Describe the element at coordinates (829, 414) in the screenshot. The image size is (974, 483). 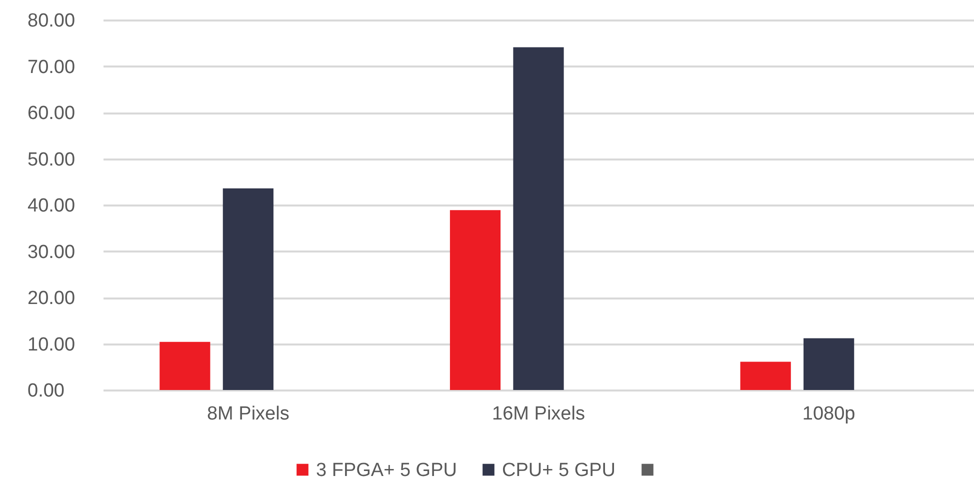
I see `x-tick-label: 1080p` at that location.